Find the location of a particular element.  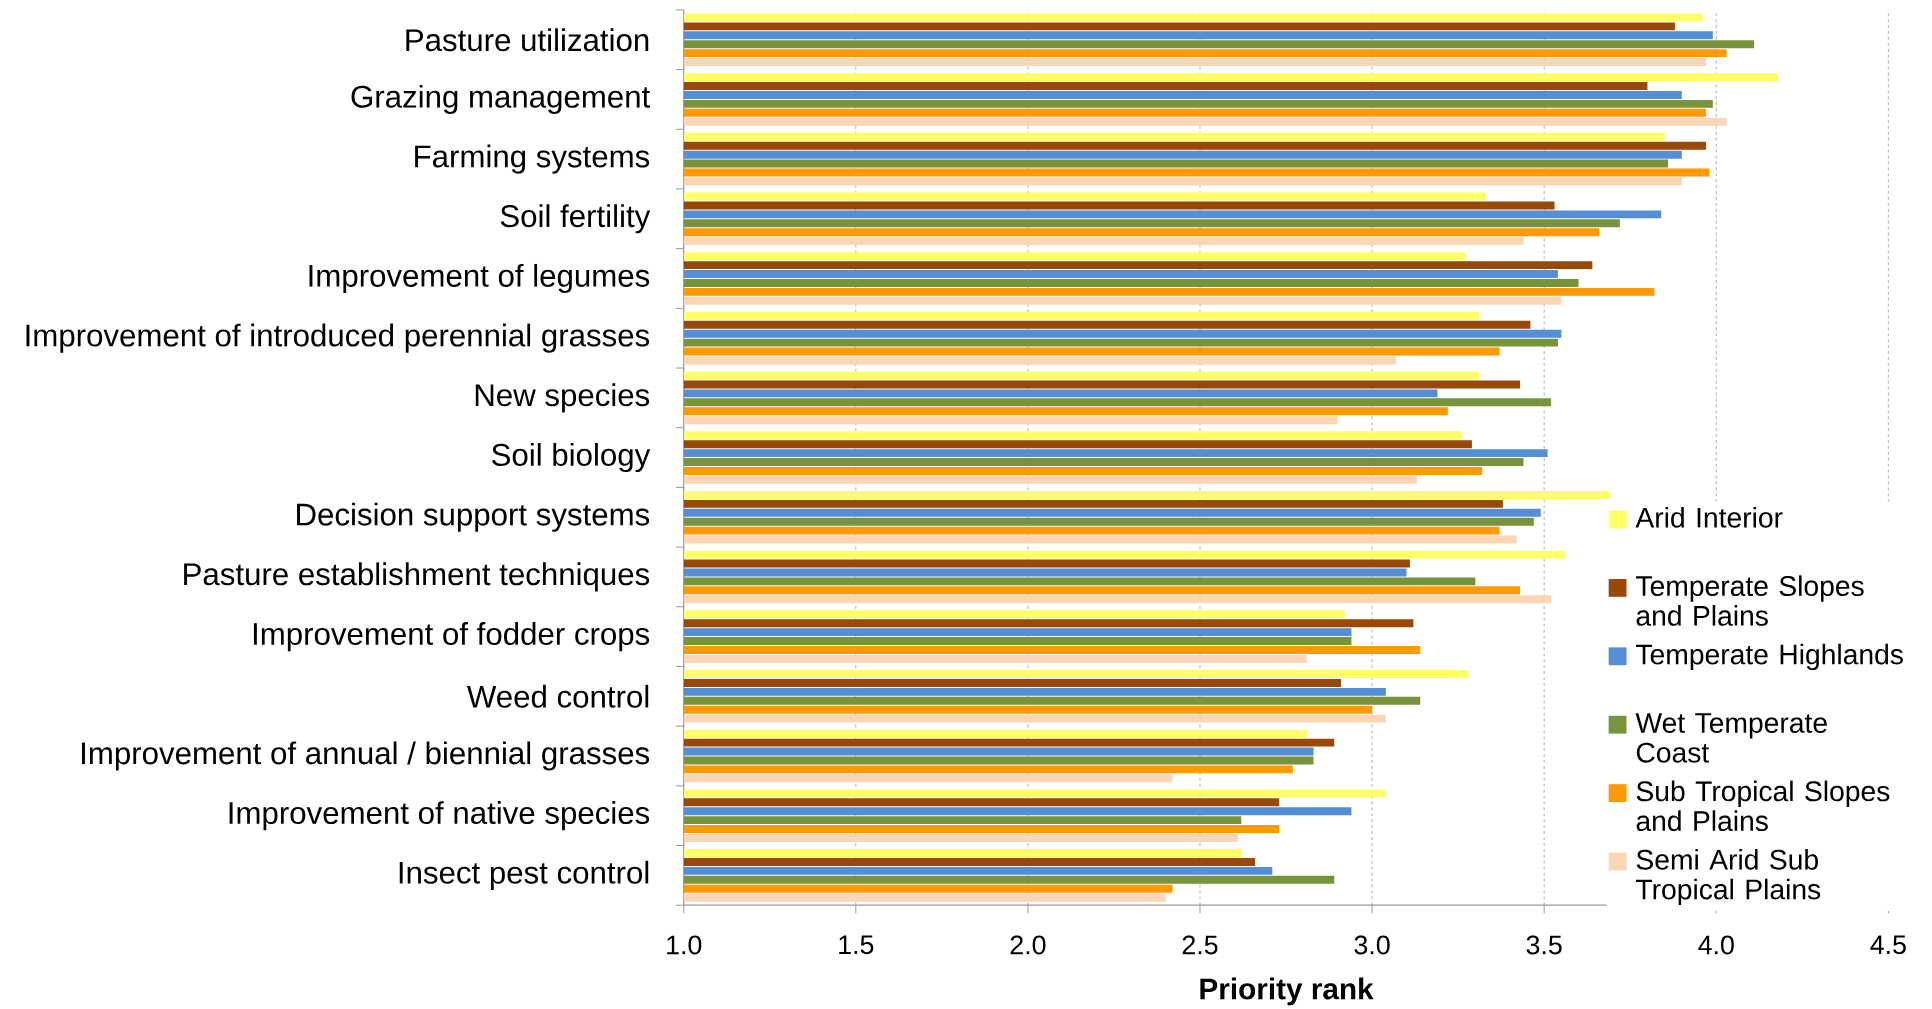

x-tick-label: 2.5 is located at coordinates (1200, 945).